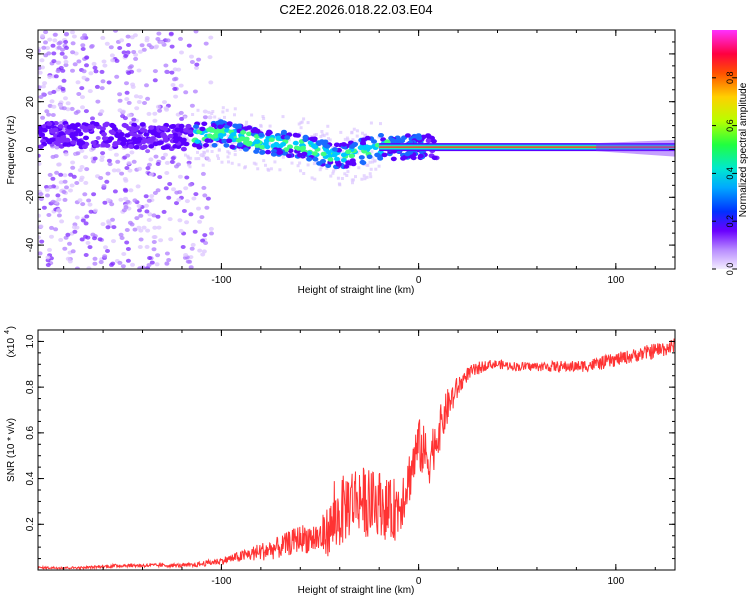 The height and width of the screenshot is (600, 750). What do you see at coordinates (615, 280) in the screenshot?
I see `spectrogram-xtick-label: 100` at bounding box center [615, 280].